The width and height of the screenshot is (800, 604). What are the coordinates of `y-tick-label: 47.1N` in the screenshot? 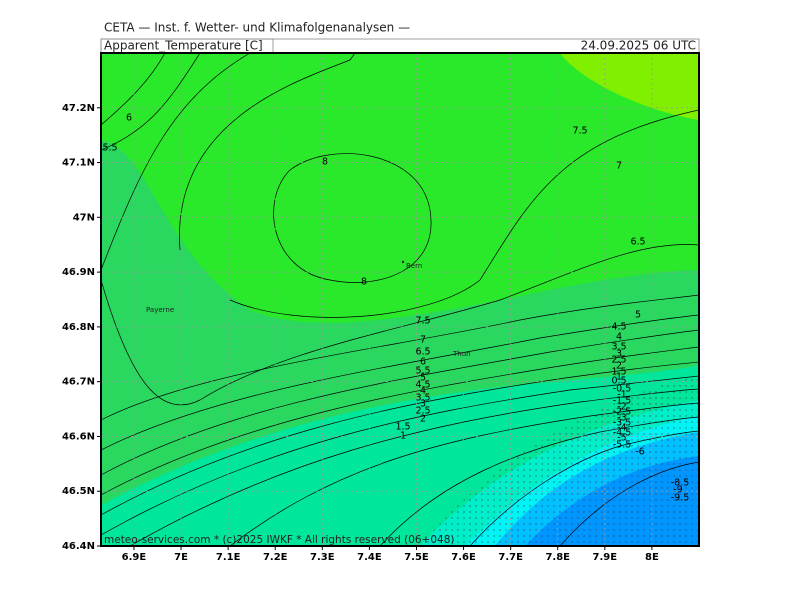 It's located at (78, 163).